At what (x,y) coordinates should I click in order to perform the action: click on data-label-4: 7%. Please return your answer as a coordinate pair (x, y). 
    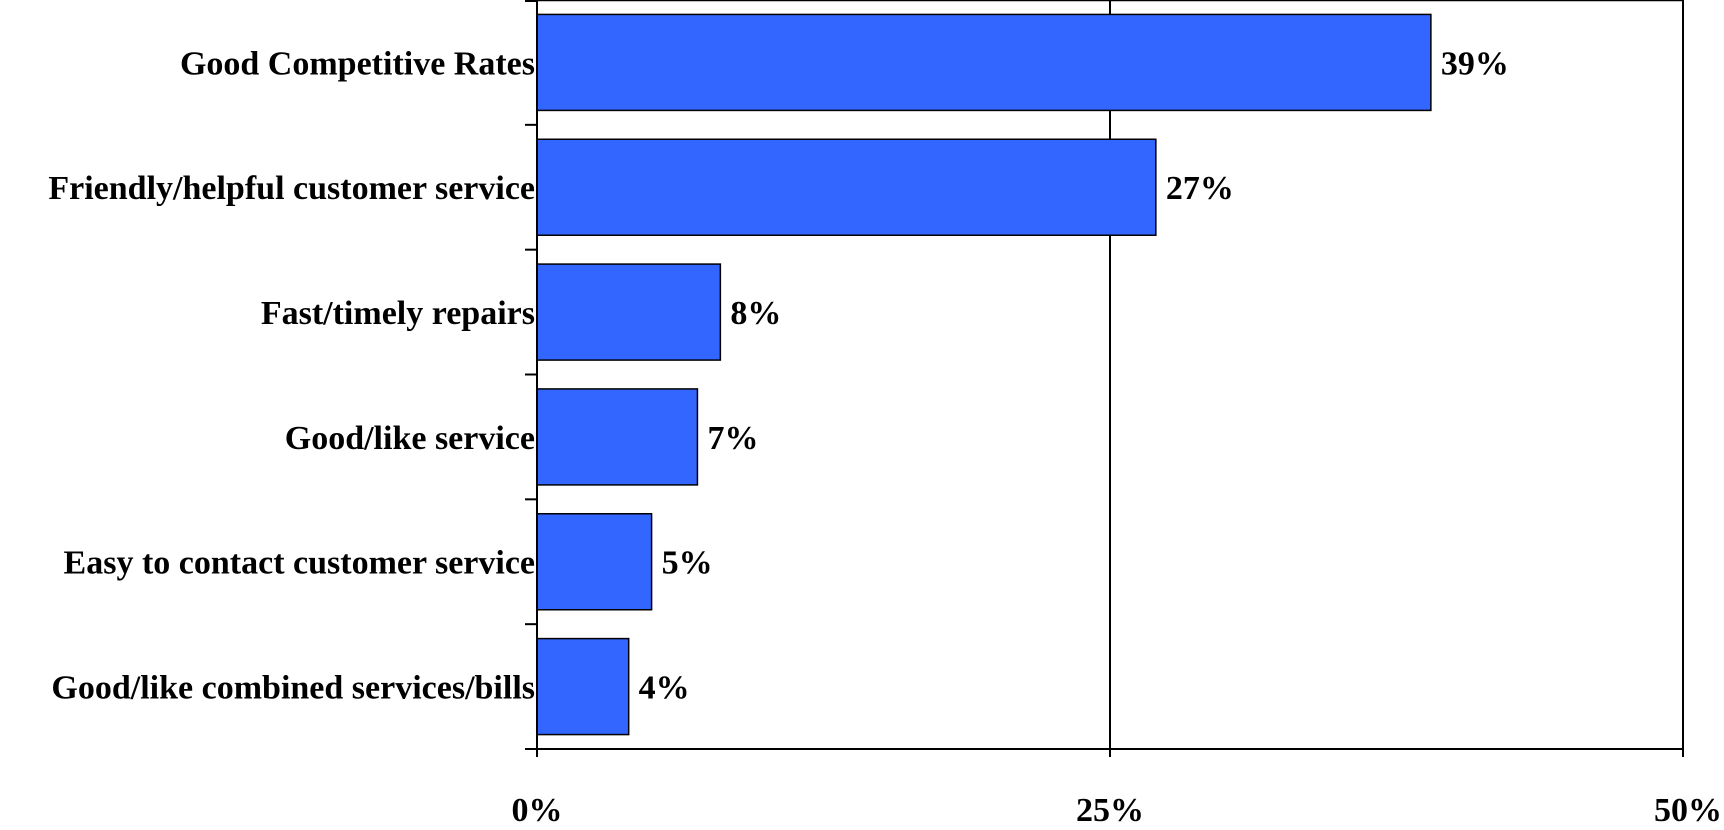
    Looking at the image, I should click on (732, 438).